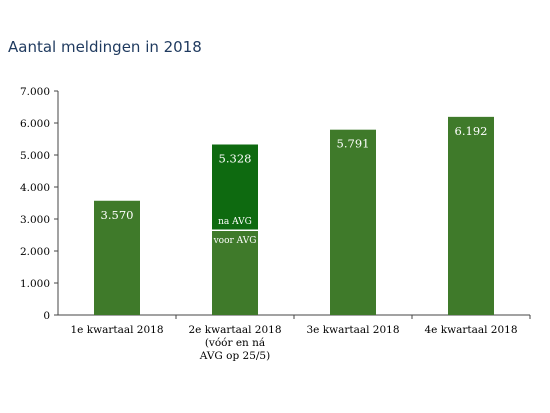  What do you see at coordinates (105, 47) in the screenshot?
I see `chart-title: Aantal meldingen in 2018` at bounding box center [105, 47].